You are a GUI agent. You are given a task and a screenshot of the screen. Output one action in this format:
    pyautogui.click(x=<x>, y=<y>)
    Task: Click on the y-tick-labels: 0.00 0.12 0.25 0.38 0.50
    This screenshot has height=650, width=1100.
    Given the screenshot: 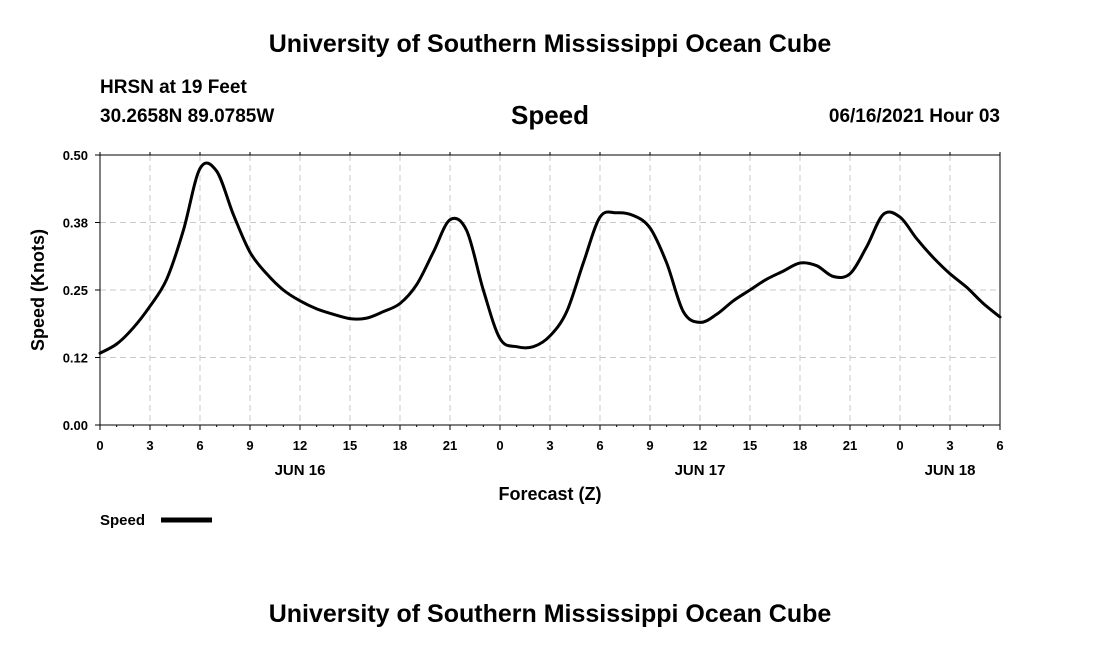 What is the action you would take?
    pyautogui.click(x=75, y=290)
    